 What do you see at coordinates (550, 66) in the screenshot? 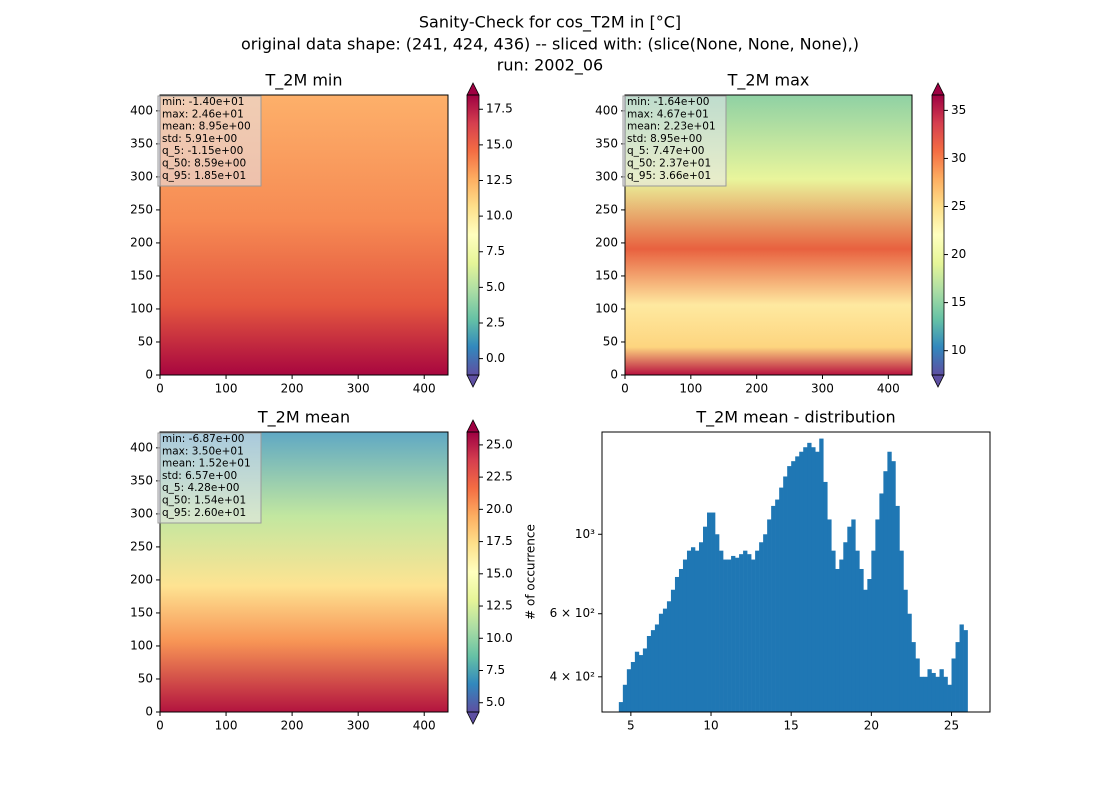
I see `suptitle: run: 2002_06` at bounding box center [550, 66].